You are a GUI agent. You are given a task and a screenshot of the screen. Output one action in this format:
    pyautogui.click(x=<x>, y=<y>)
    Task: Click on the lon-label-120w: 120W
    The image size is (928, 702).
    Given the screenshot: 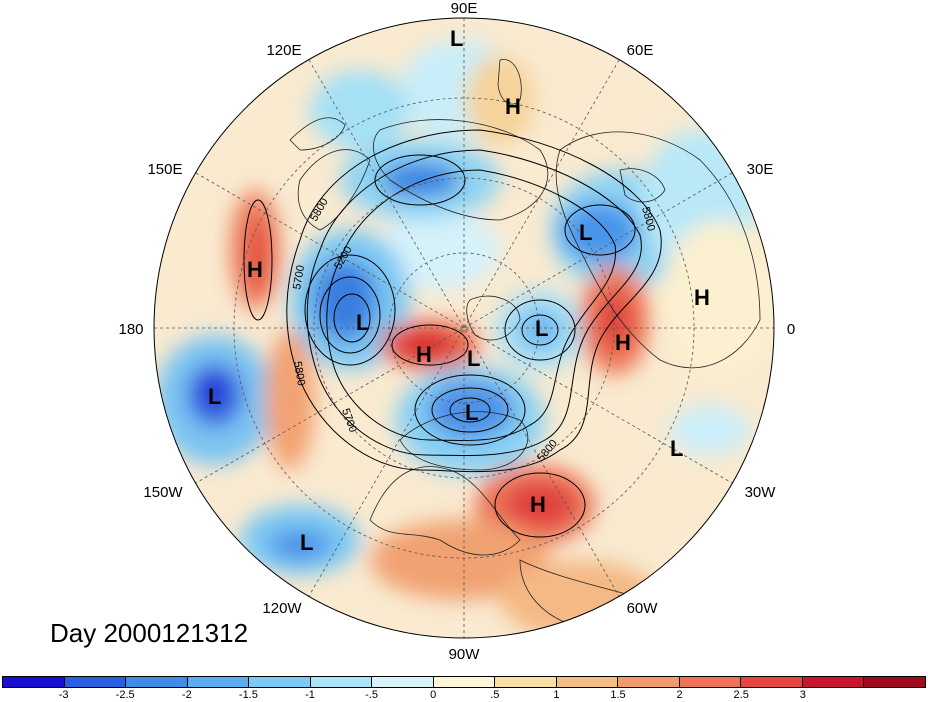 What is the action you would take?
    pyautogui.click(x=282, y=608)
    